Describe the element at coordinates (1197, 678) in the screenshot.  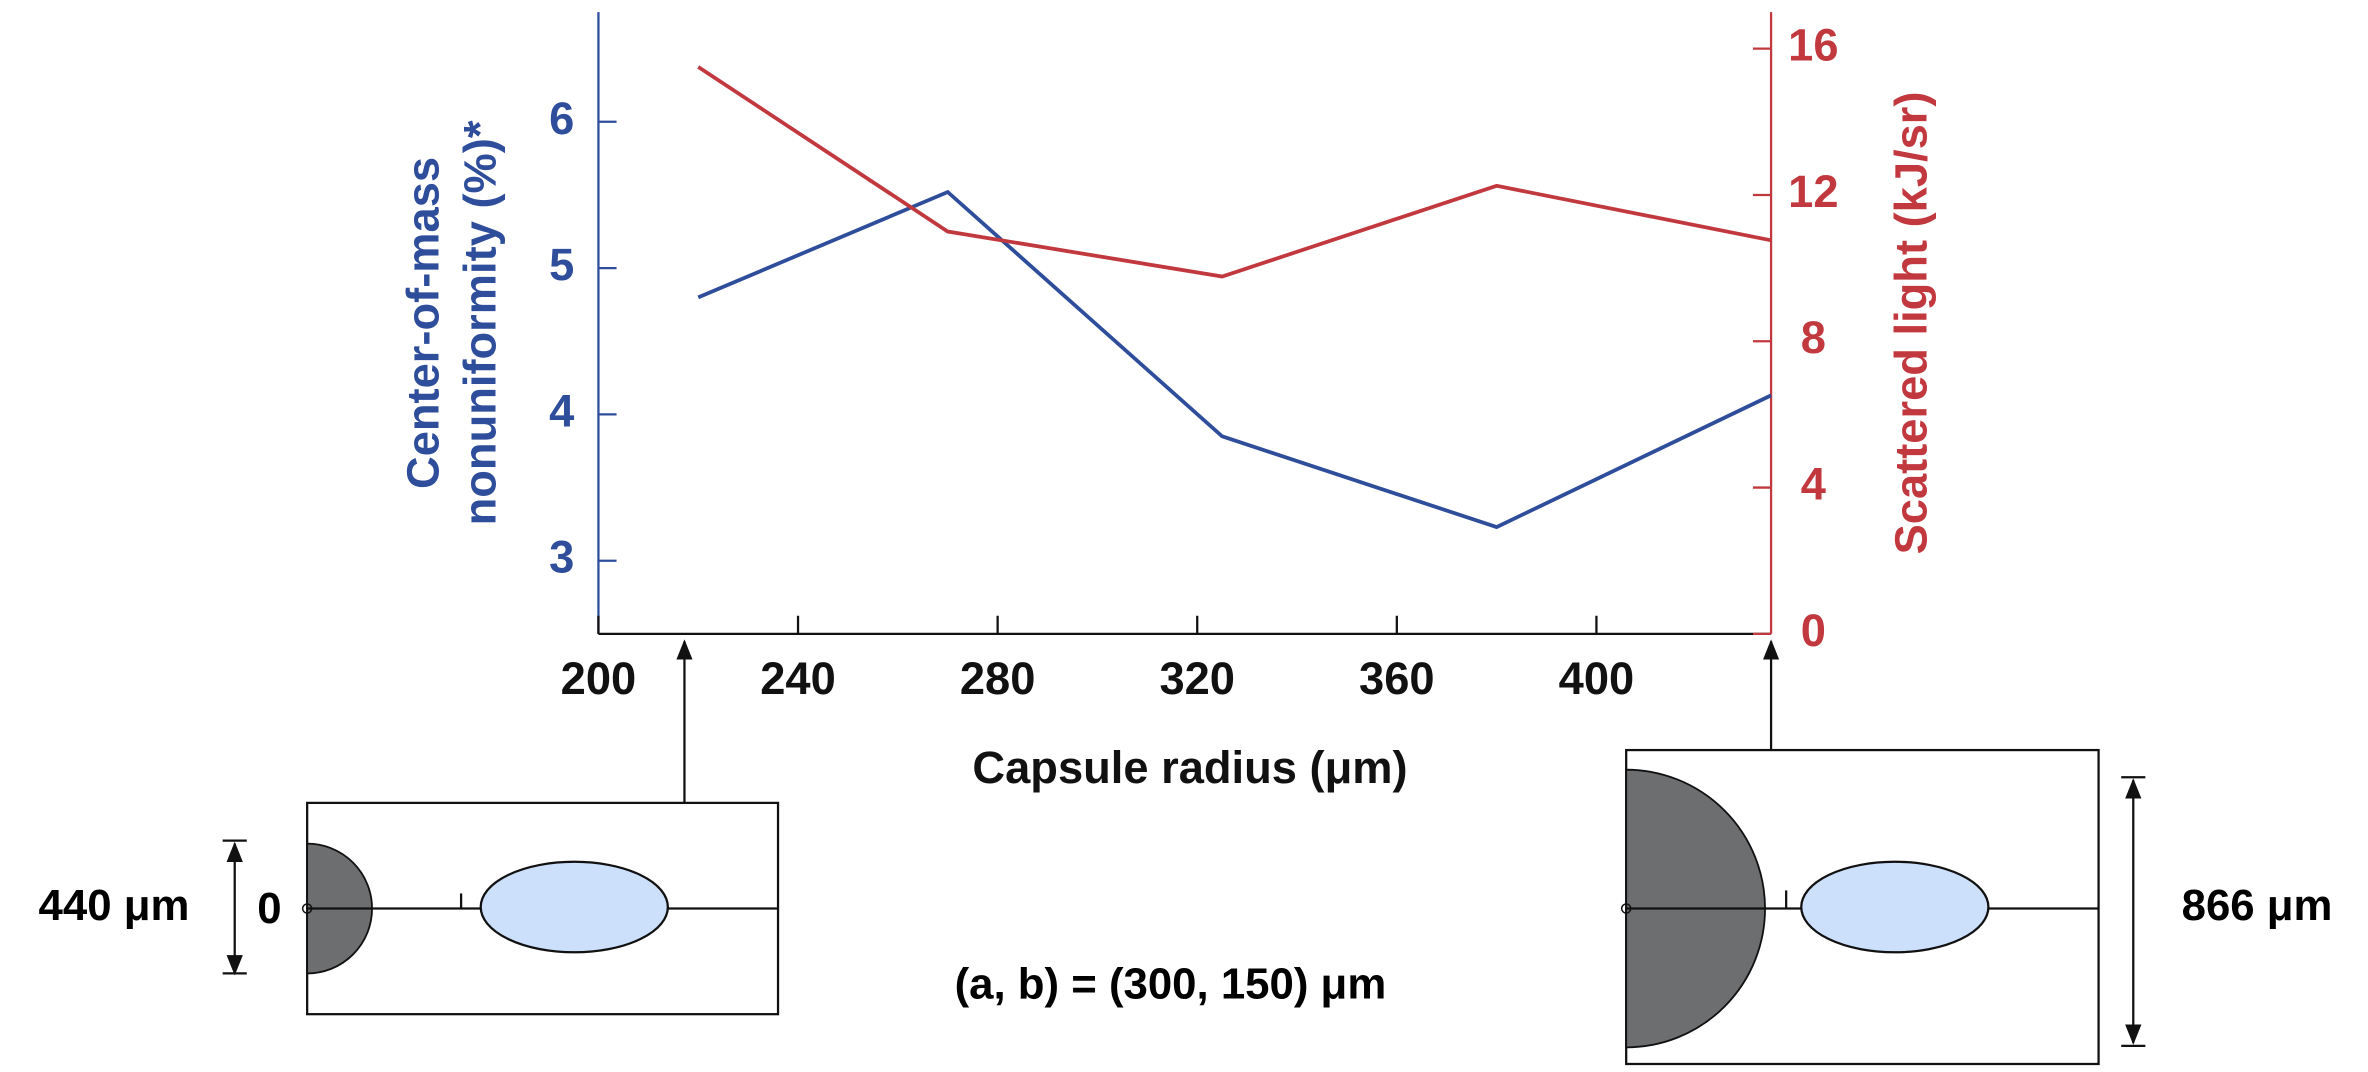
I see `x-tick-label: 320` at that location.